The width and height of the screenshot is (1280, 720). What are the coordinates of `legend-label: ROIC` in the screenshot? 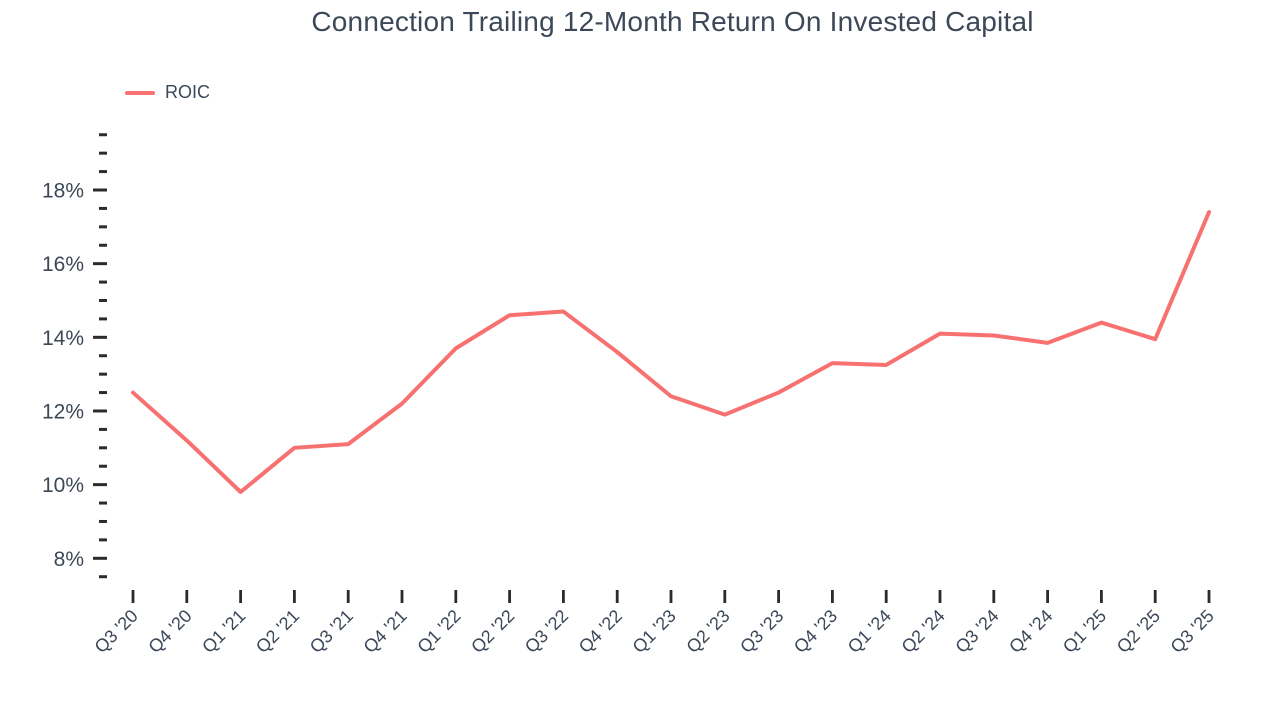 It's located at (187, 92).